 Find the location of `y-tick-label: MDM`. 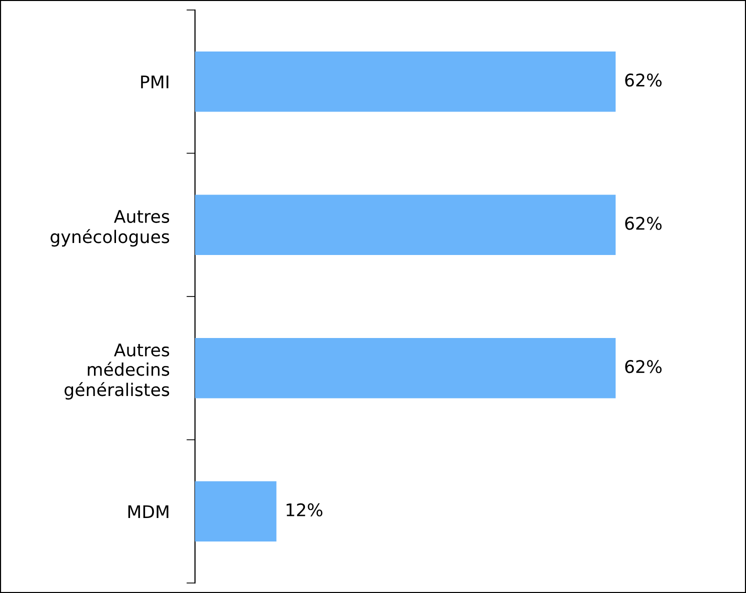

y-tick-label: MDM is located at coordinates (148, 511).